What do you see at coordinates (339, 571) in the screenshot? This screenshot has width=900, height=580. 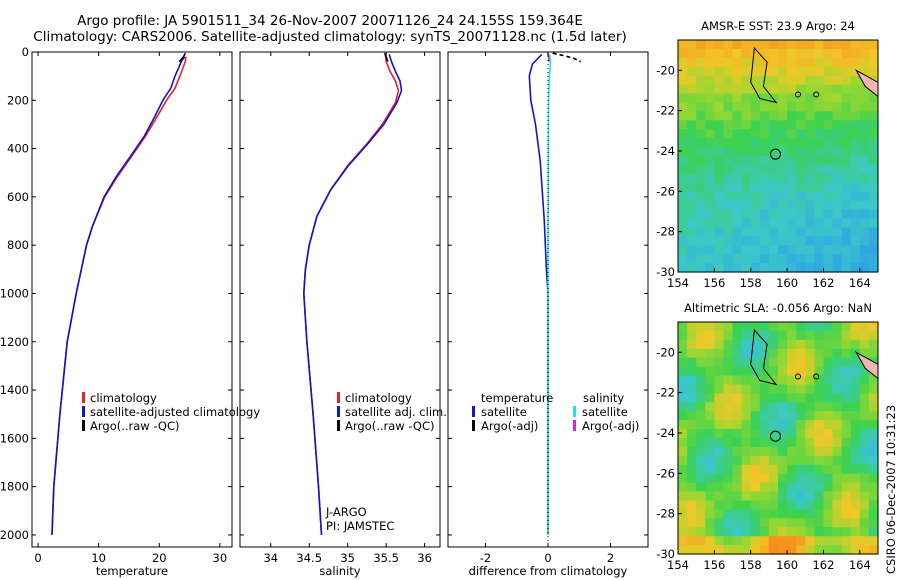 I see `x-axis-label: salinity` at bounding box center [339, 571].